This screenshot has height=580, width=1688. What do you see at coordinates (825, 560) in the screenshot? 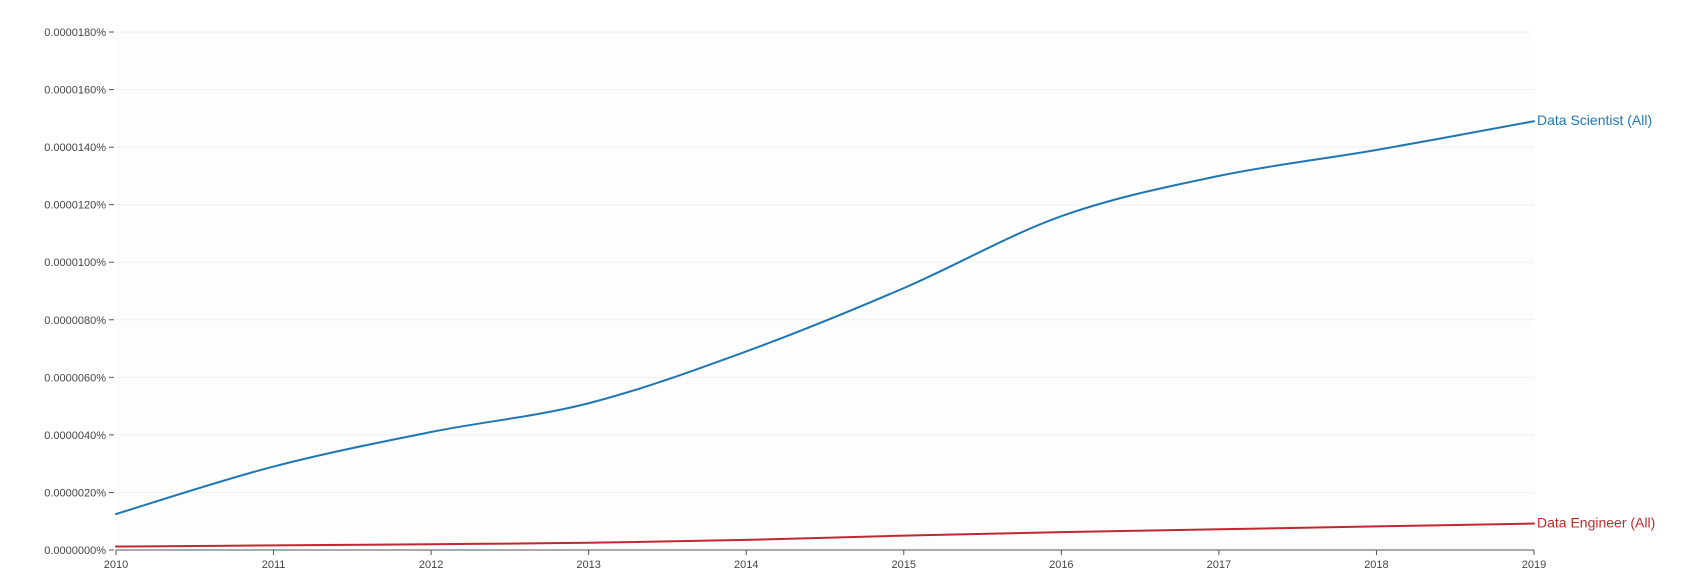
I see `x-axis-ticks: 2010 2011 2012 2013 2014 2015 2016 2017 2018 2019` at bounding box center [825, 560].